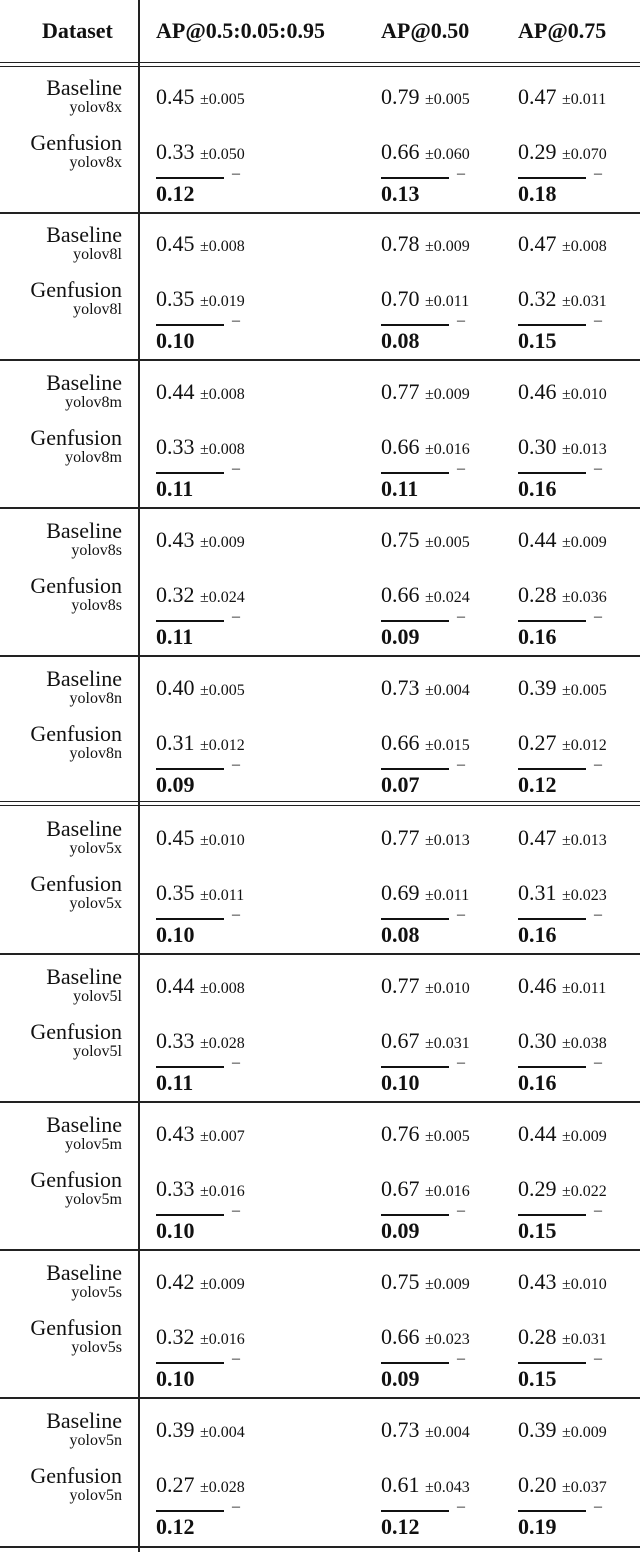  Describe the element at coordinates (200, 244) in the screenshot. I see `baseline-cell: 0.45 ±0.008` at that location.